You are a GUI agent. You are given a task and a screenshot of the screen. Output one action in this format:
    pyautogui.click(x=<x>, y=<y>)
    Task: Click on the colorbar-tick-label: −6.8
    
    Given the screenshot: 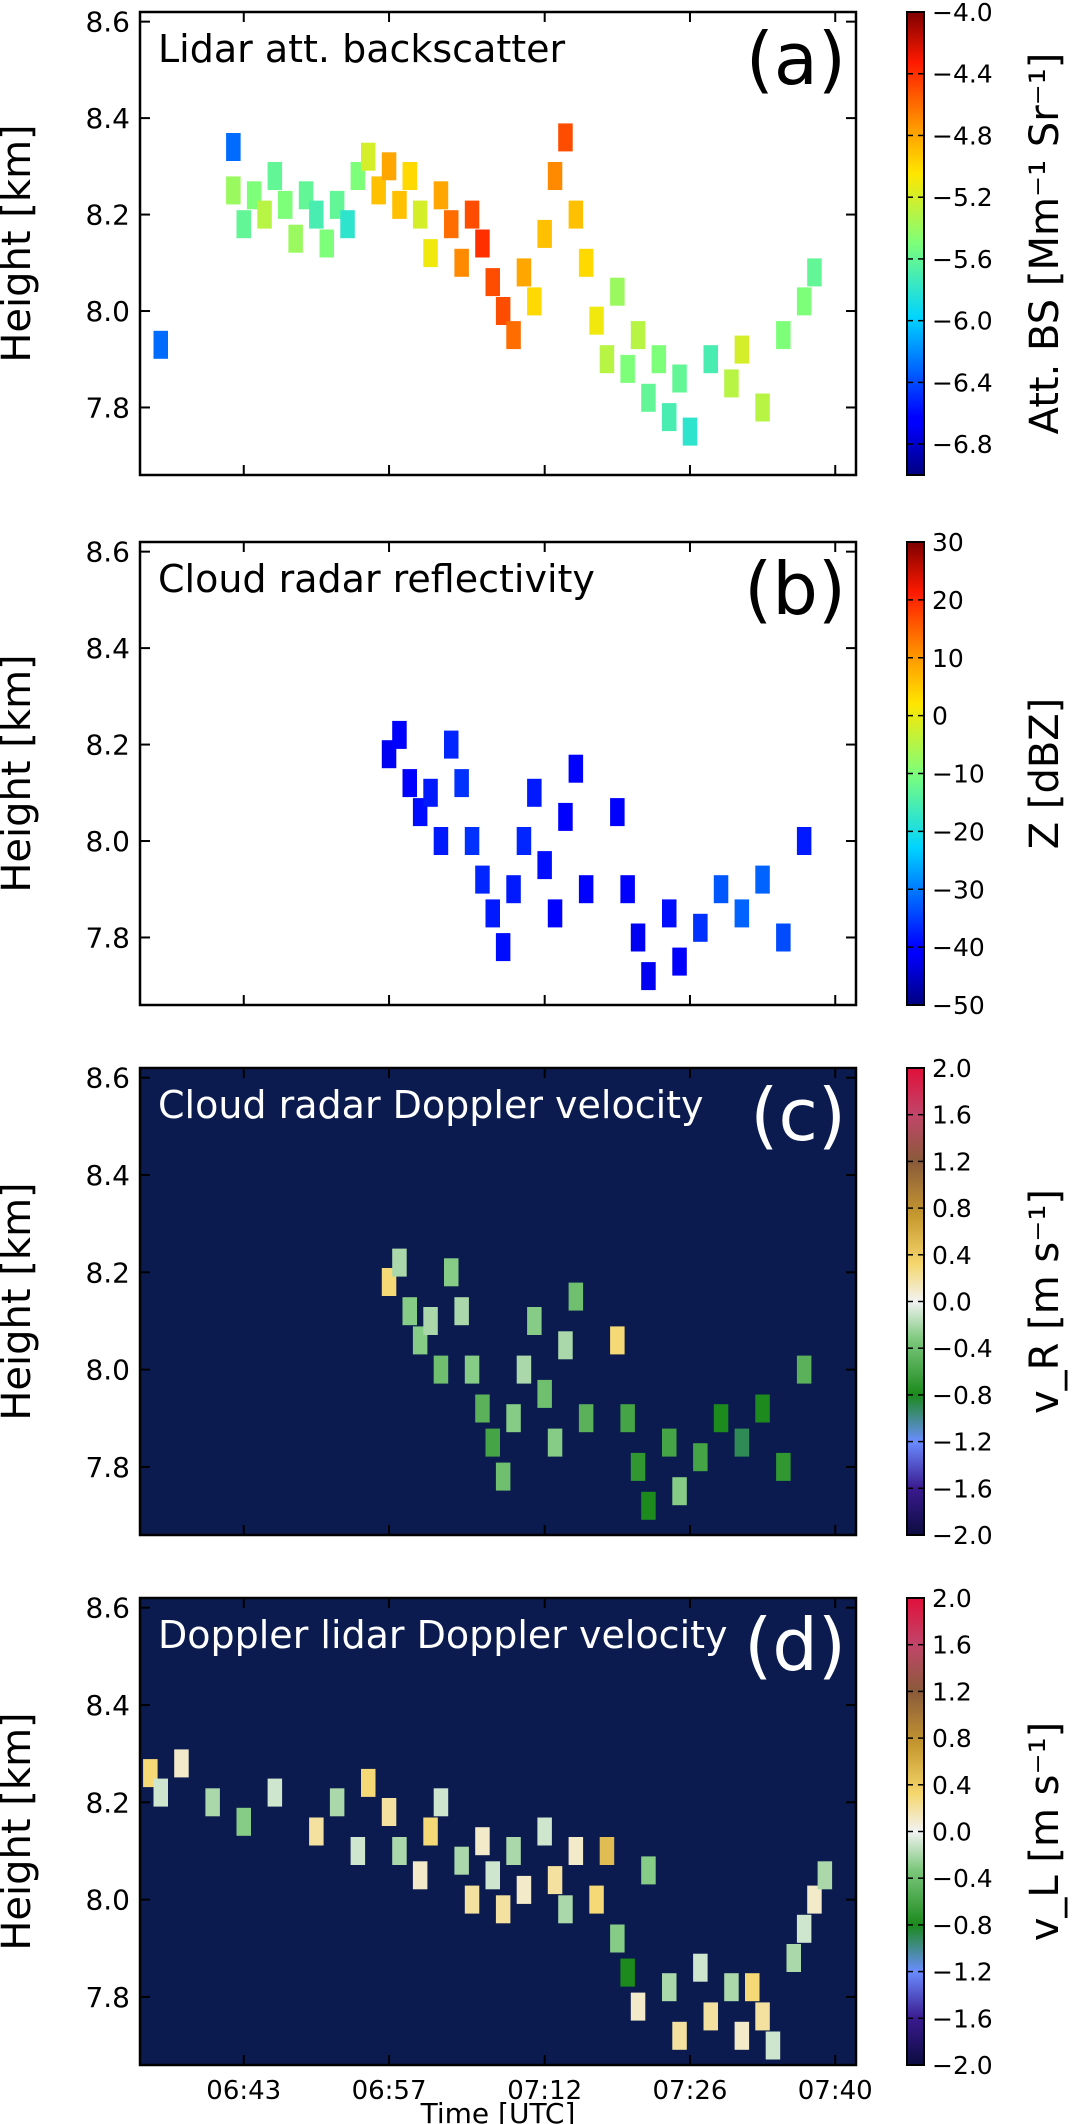 What is the action you would take?
    pyautogui.click(x=962, y=444)
    